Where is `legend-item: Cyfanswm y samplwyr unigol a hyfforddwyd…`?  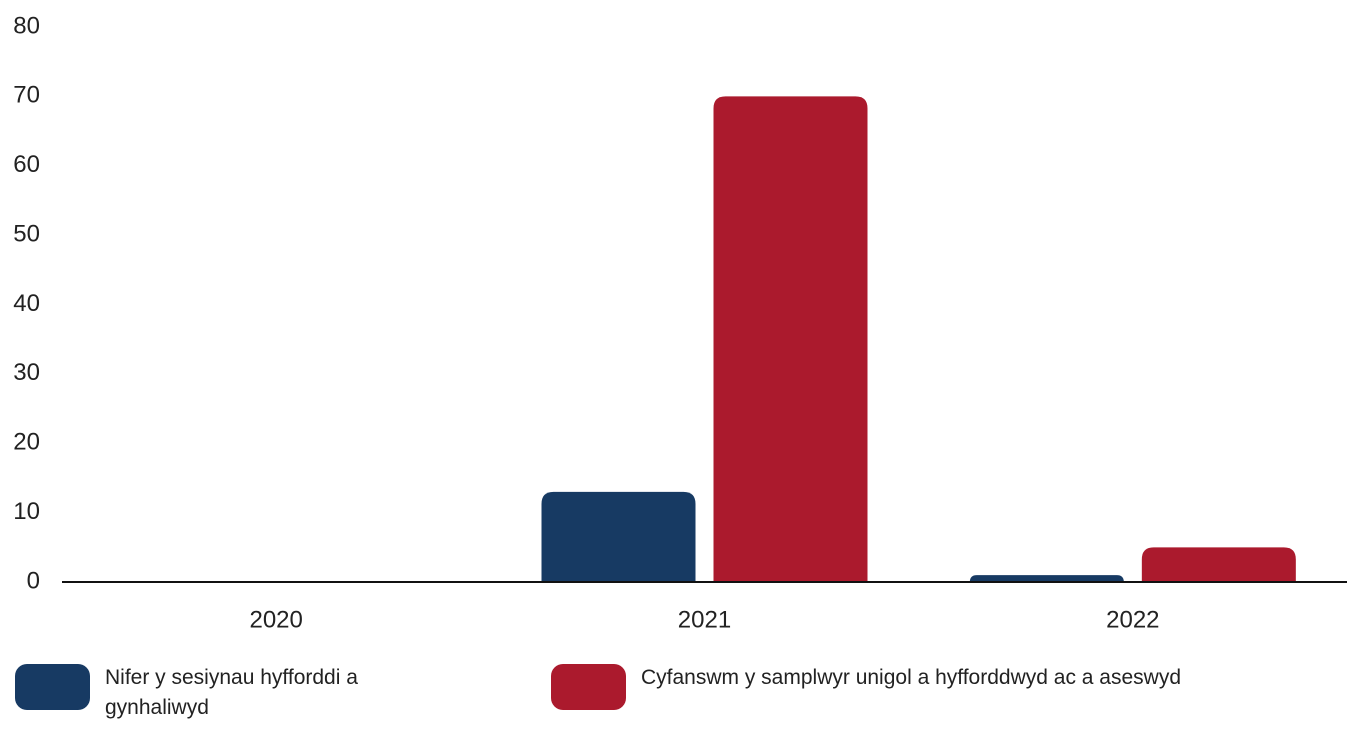
legend-item: Cyfanswm y samplwyr unigol a hyfforddwyd… is located at coordinates (946, 687).